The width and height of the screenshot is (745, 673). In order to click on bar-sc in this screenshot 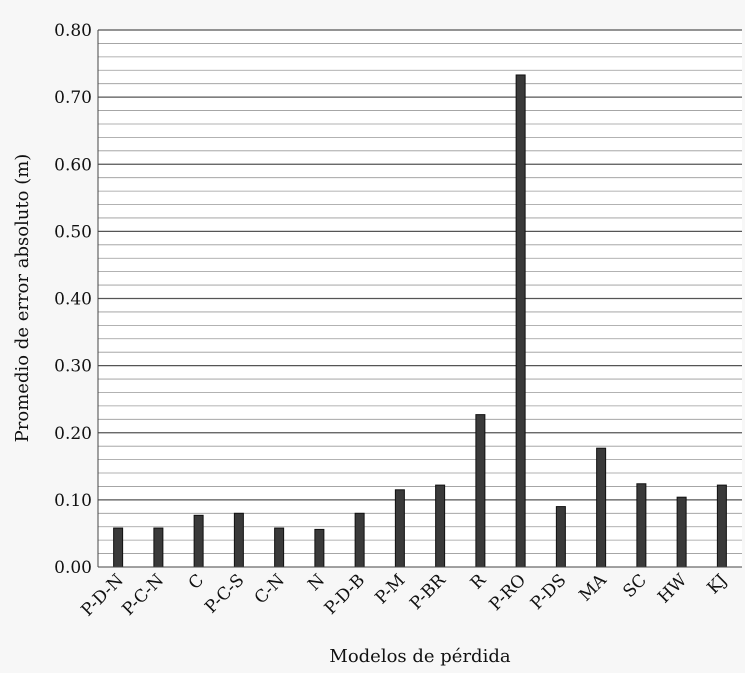, I will do `click(641, 525)`.